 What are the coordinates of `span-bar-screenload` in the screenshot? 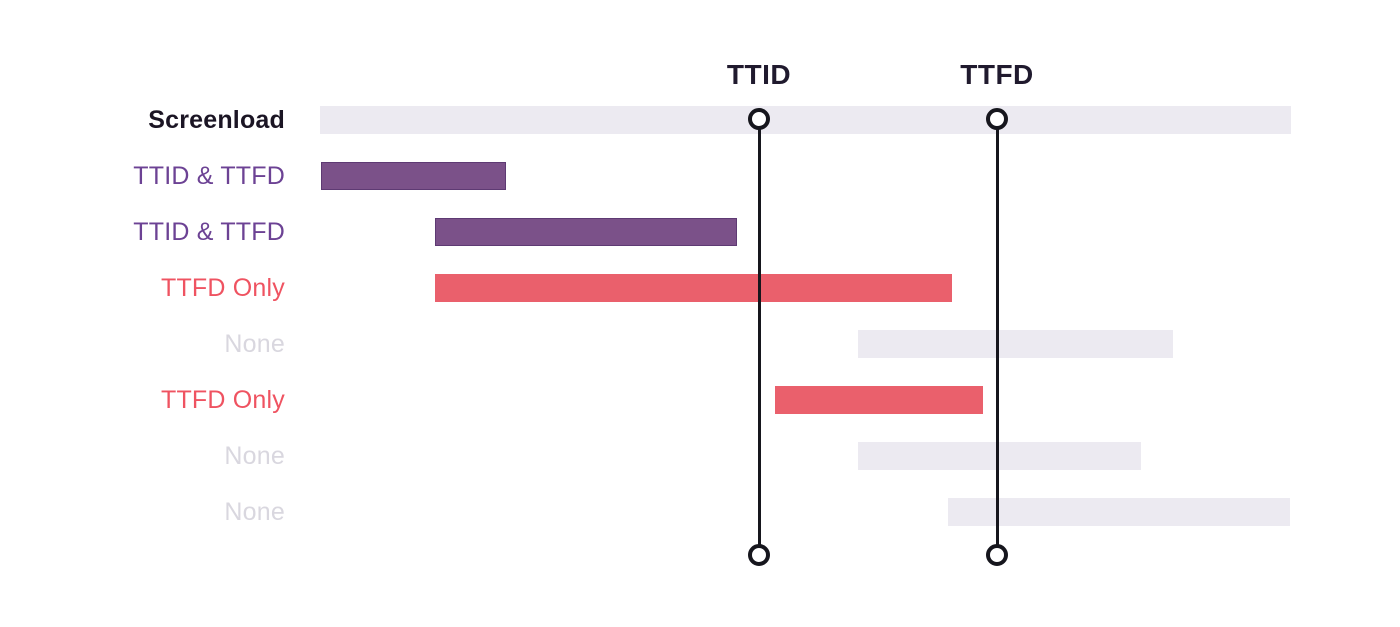 It's located at (805, 120).